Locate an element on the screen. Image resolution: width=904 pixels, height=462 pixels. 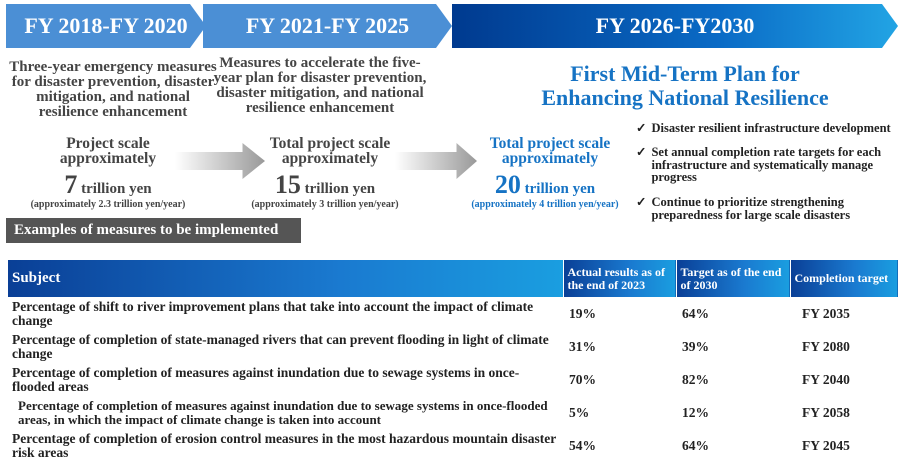
phase-3-scale-label: Total project scale approximately is located at coordinates (550, 151).